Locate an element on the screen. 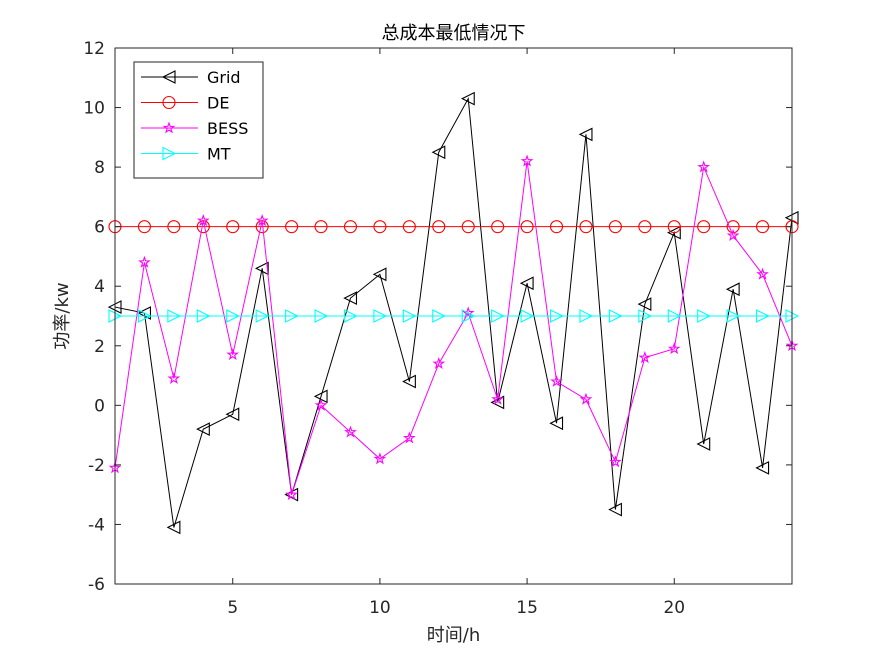 The image size is (875, 656). legend-label-mt: MT is located at coordinates (219, 154).